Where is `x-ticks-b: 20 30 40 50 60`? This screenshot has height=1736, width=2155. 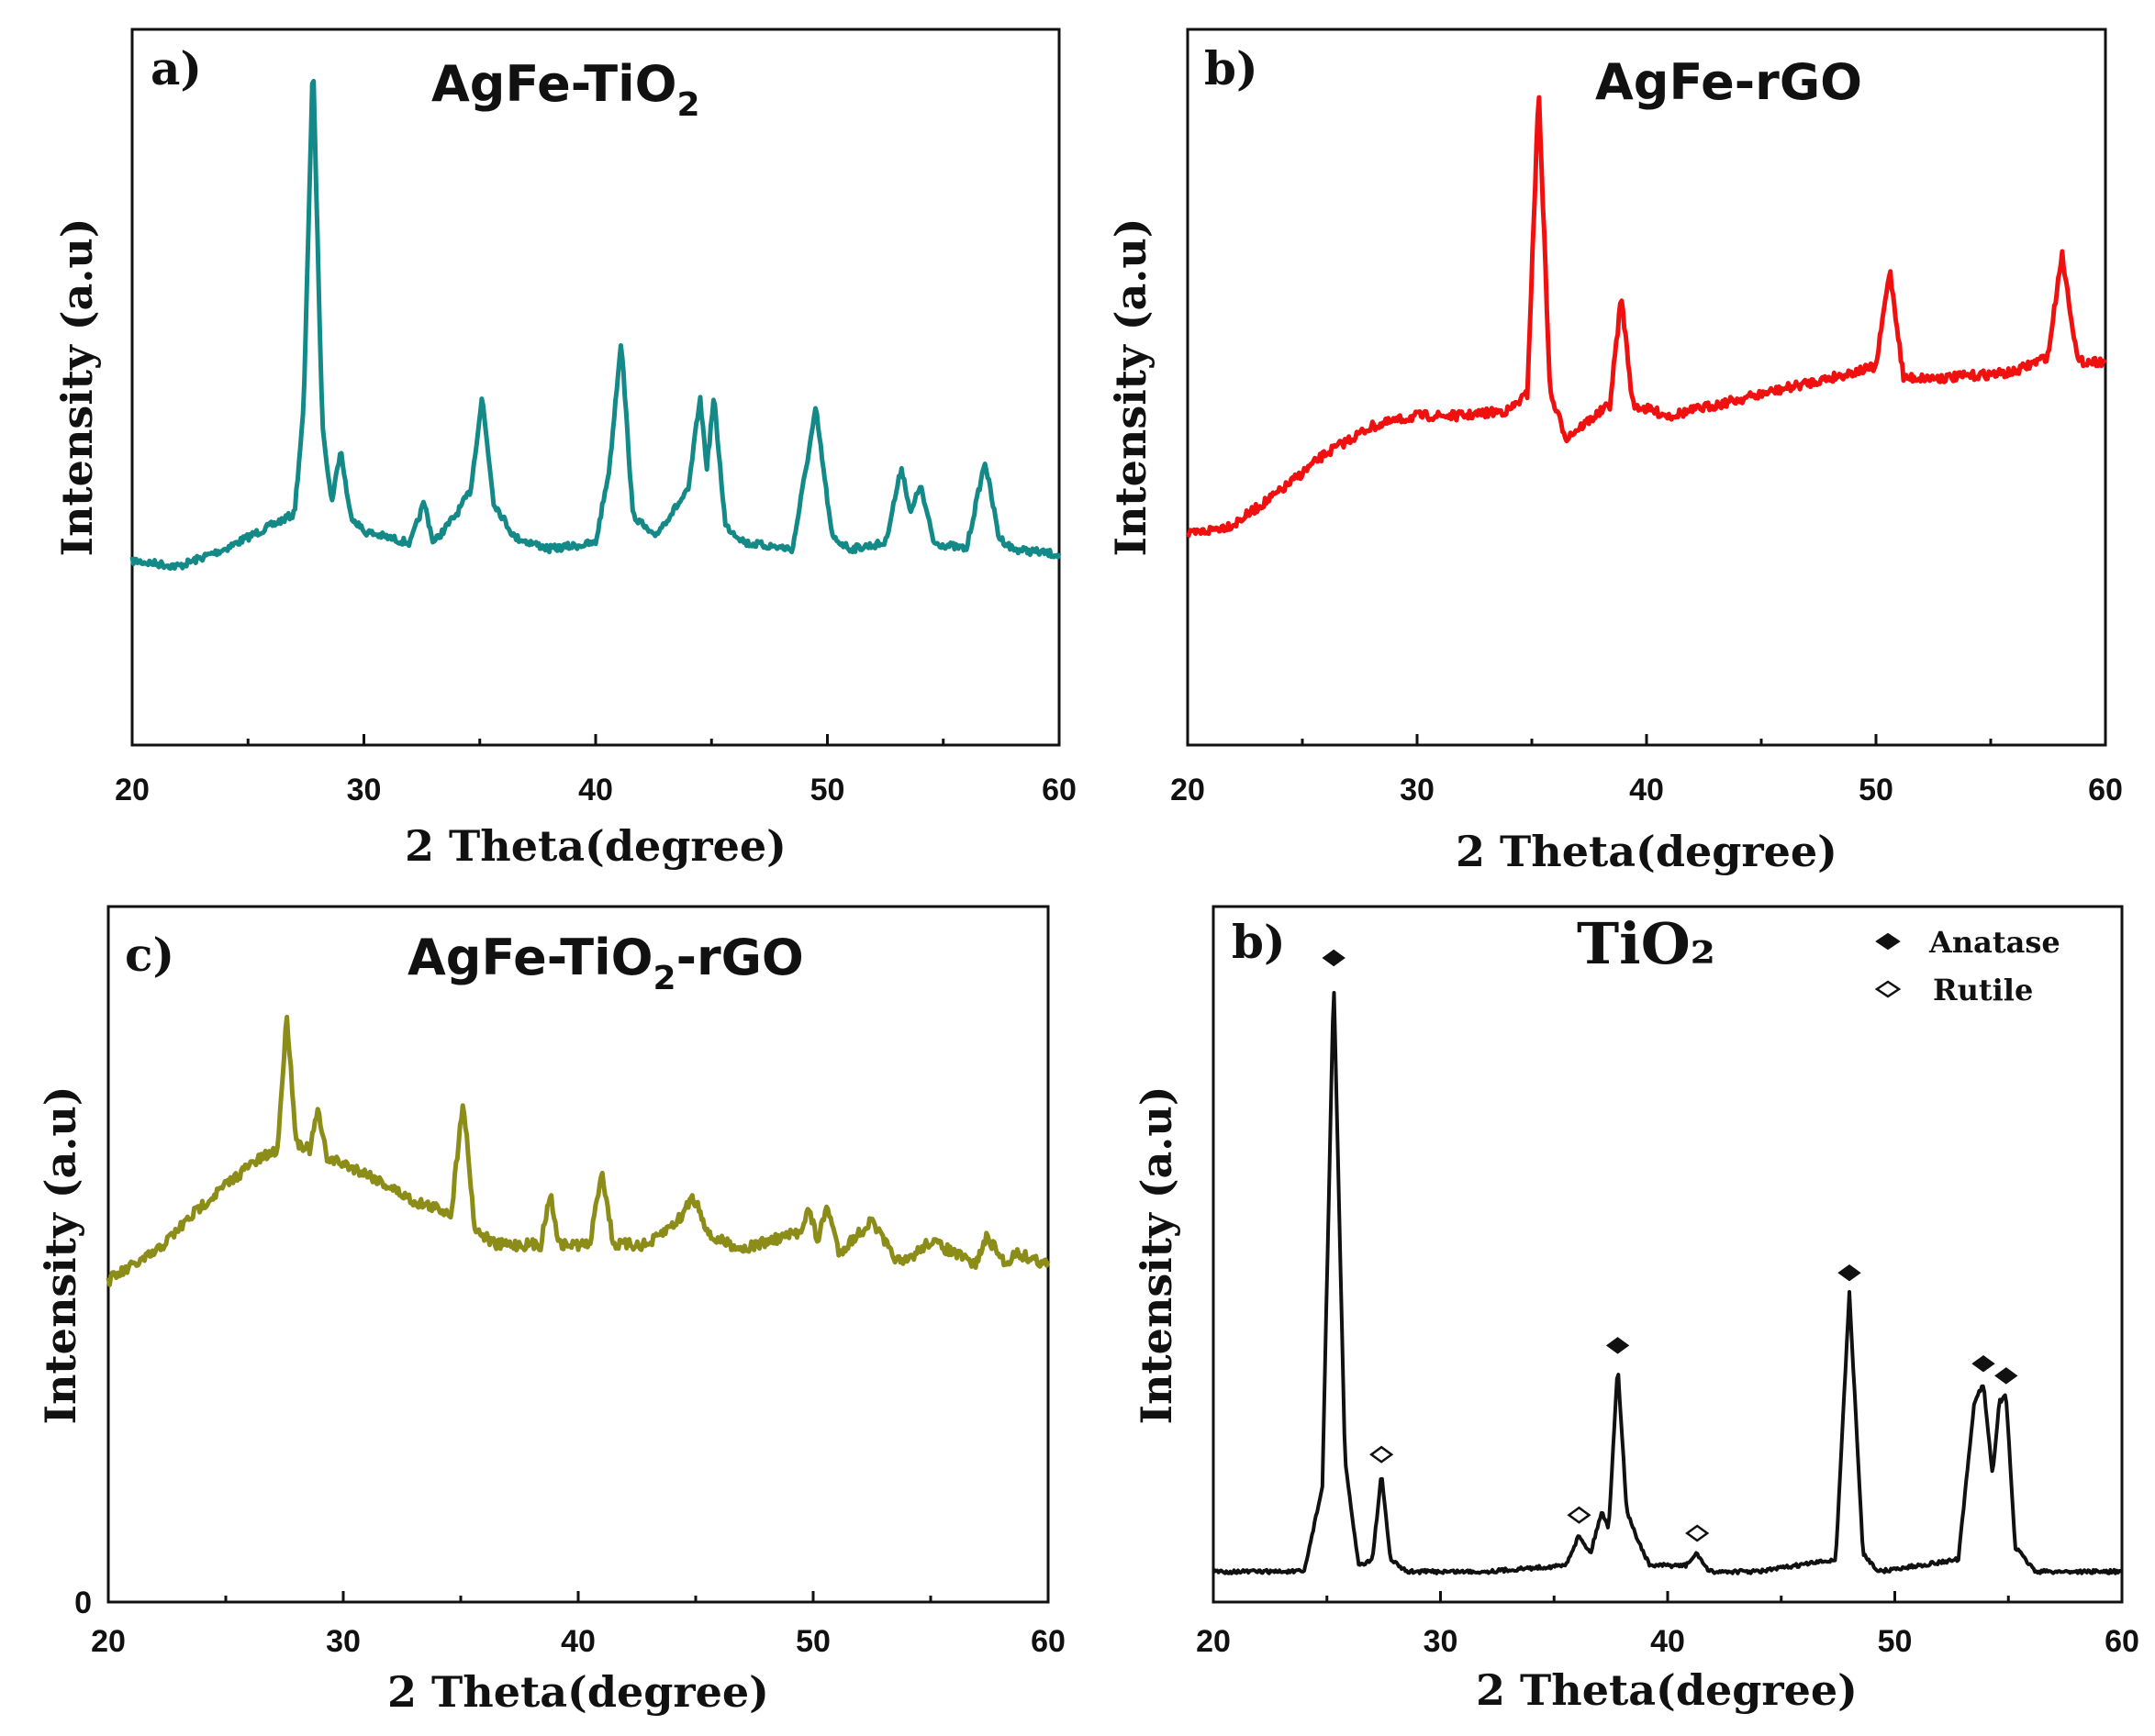
x-ticks-b: 20 30 40 50 60 is located at coordinates (1646, 770).